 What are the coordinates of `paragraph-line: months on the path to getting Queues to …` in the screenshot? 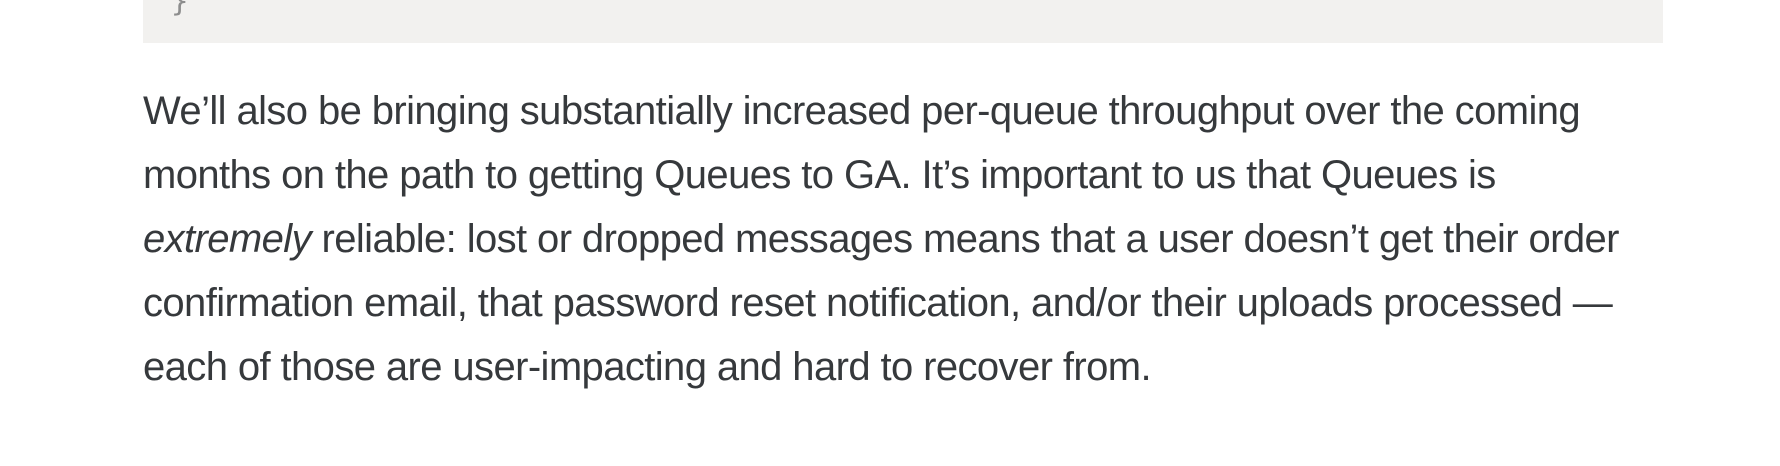 It's located at (819, 175).